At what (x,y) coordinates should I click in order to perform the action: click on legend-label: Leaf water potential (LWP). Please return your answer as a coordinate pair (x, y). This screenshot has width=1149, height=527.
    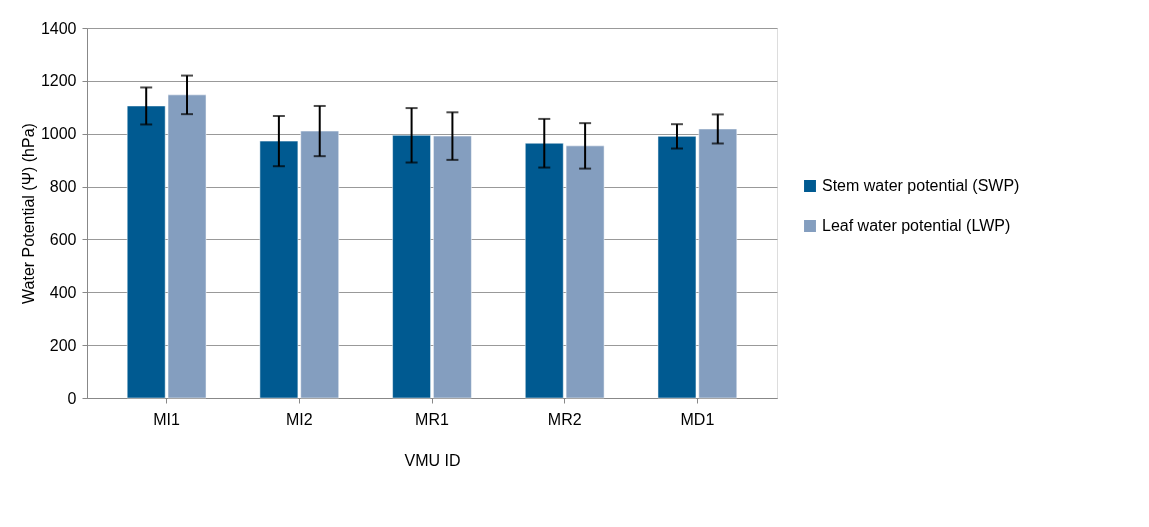
    Looking at the image, I should click on (916, 225).